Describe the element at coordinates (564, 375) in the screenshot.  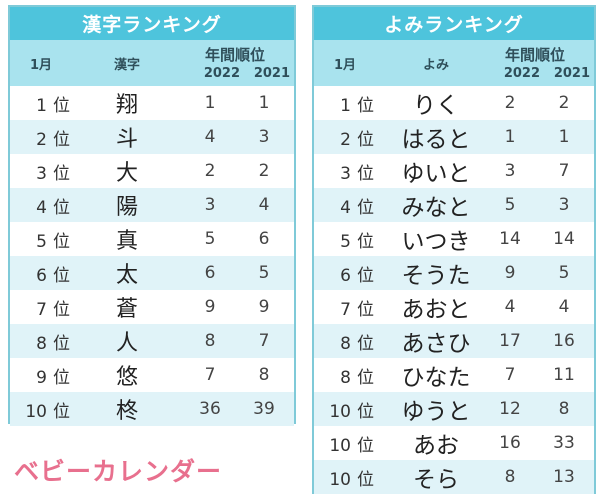
I see `rank-2021-cell: 11` at that location.